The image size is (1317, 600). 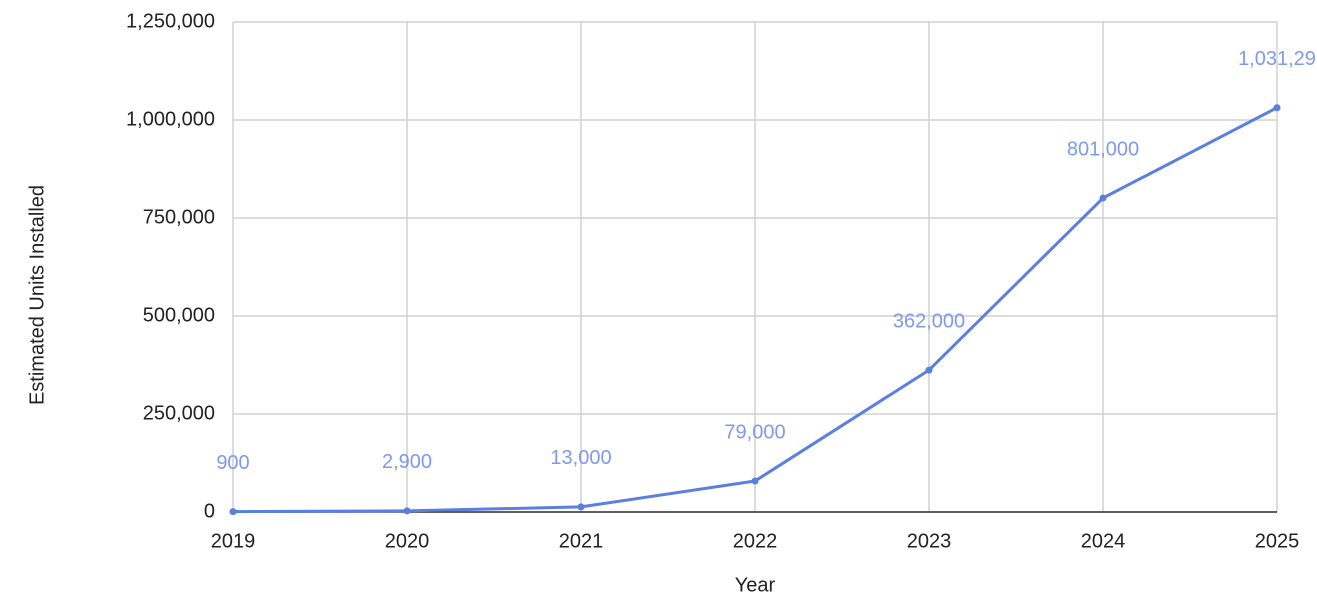 What do you see at coordinates (580, 458) in the screenshot?
I see `data-label: 13,000` at bounding box center [580, 458].